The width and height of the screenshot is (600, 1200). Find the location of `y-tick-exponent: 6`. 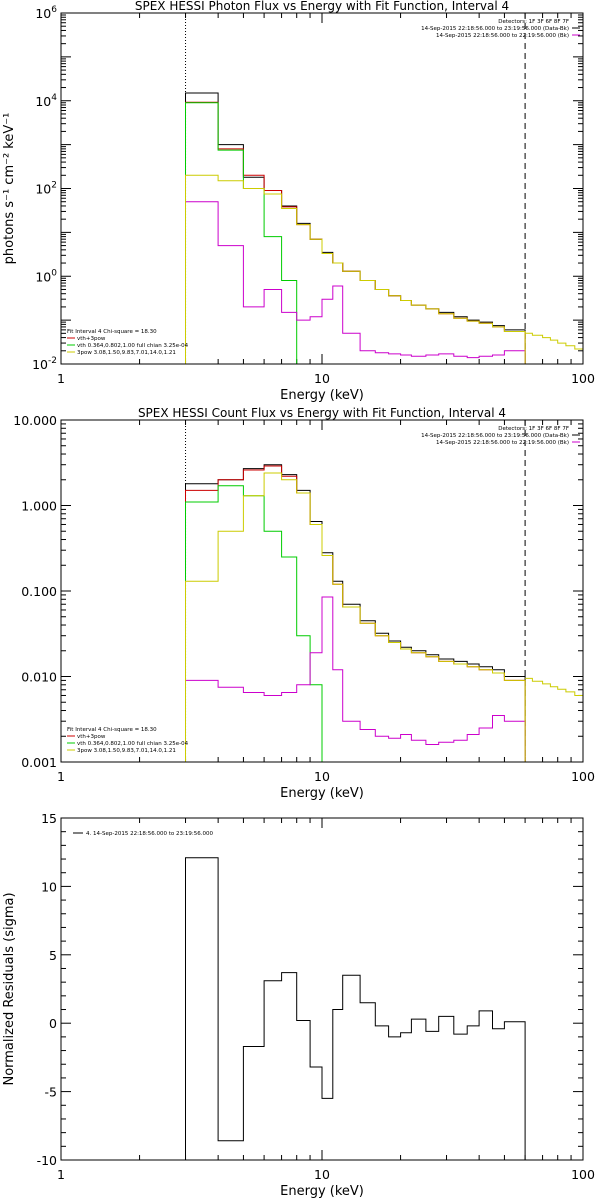

y-tick-exponent: 6 is located at coordinates (54, 10).